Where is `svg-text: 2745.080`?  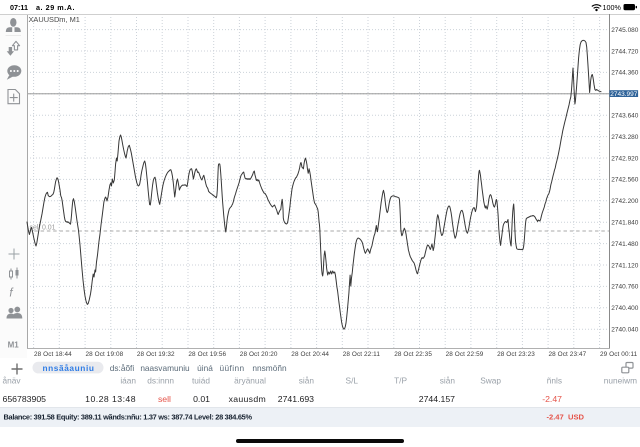
svg-text: 2745.080 is located at coordinates (624, 30).